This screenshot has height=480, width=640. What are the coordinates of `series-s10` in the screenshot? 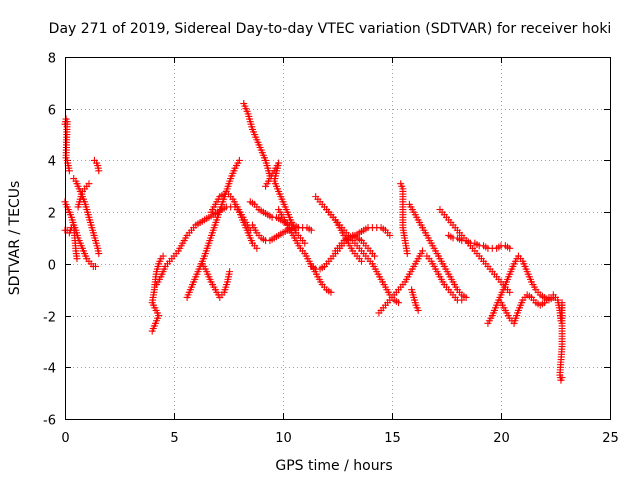 It's located at (305, 251).